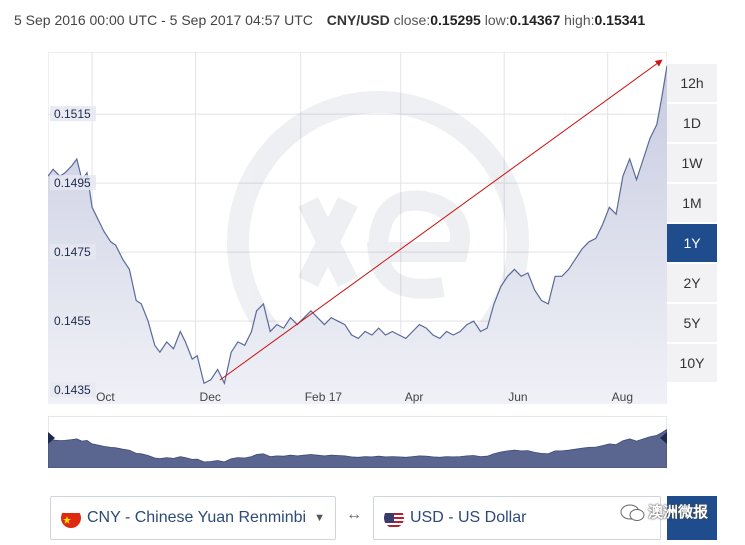 The width and height of the screenshot is (745, 545). What do you see at coordinates (633, 513) in the screenshot?
I see `wechat-icon` at bounding box center [633, 513].